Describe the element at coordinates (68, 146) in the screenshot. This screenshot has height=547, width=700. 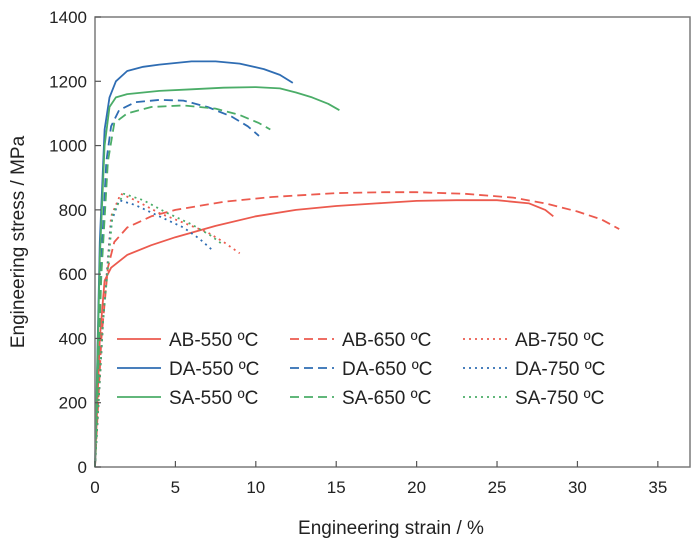
I see `y-tick-label: 1000` at that location.